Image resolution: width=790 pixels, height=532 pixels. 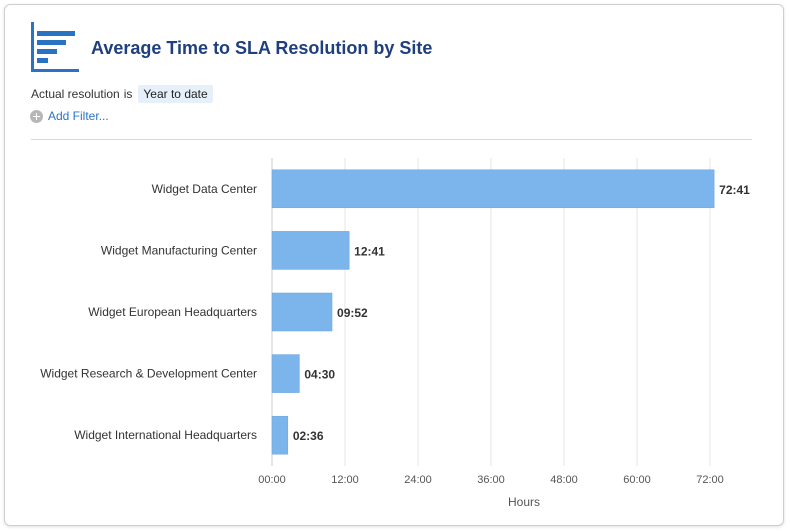 I want to click on data-label: 12:41, so click(x=369, y=251).